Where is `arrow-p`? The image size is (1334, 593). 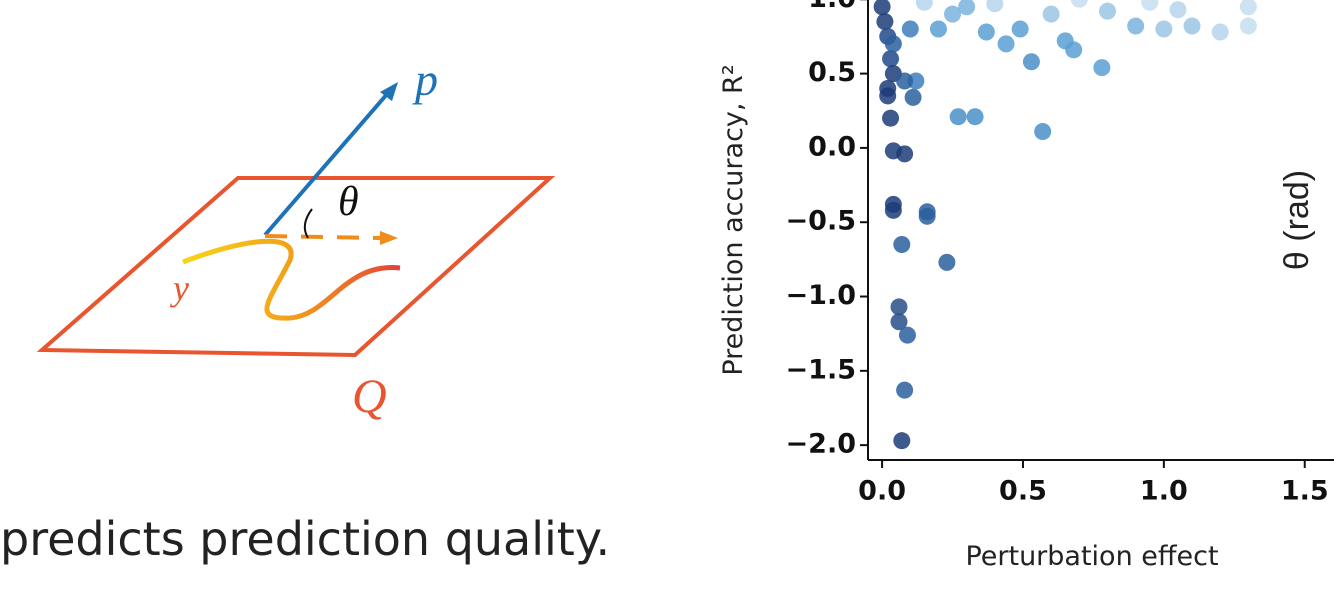
arrow-p is located at coordinates (326, 164).